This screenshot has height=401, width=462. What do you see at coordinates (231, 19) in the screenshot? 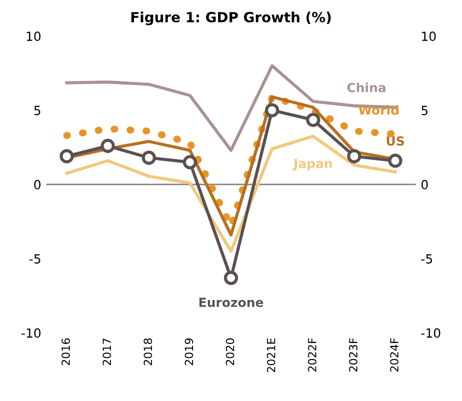
I see `chart-title: Figure 1: GDP Growth (%)` at bounding box center [231, 19].